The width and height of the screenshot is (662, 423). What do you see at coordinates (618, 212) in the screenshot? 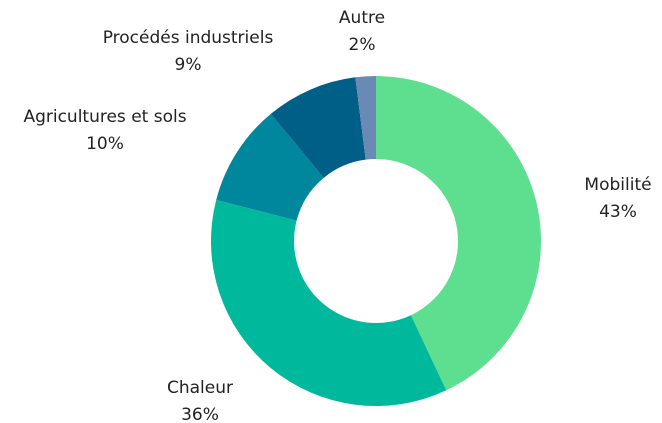
I see `slice-value-label: 43%` at bounding box center [618, 212].